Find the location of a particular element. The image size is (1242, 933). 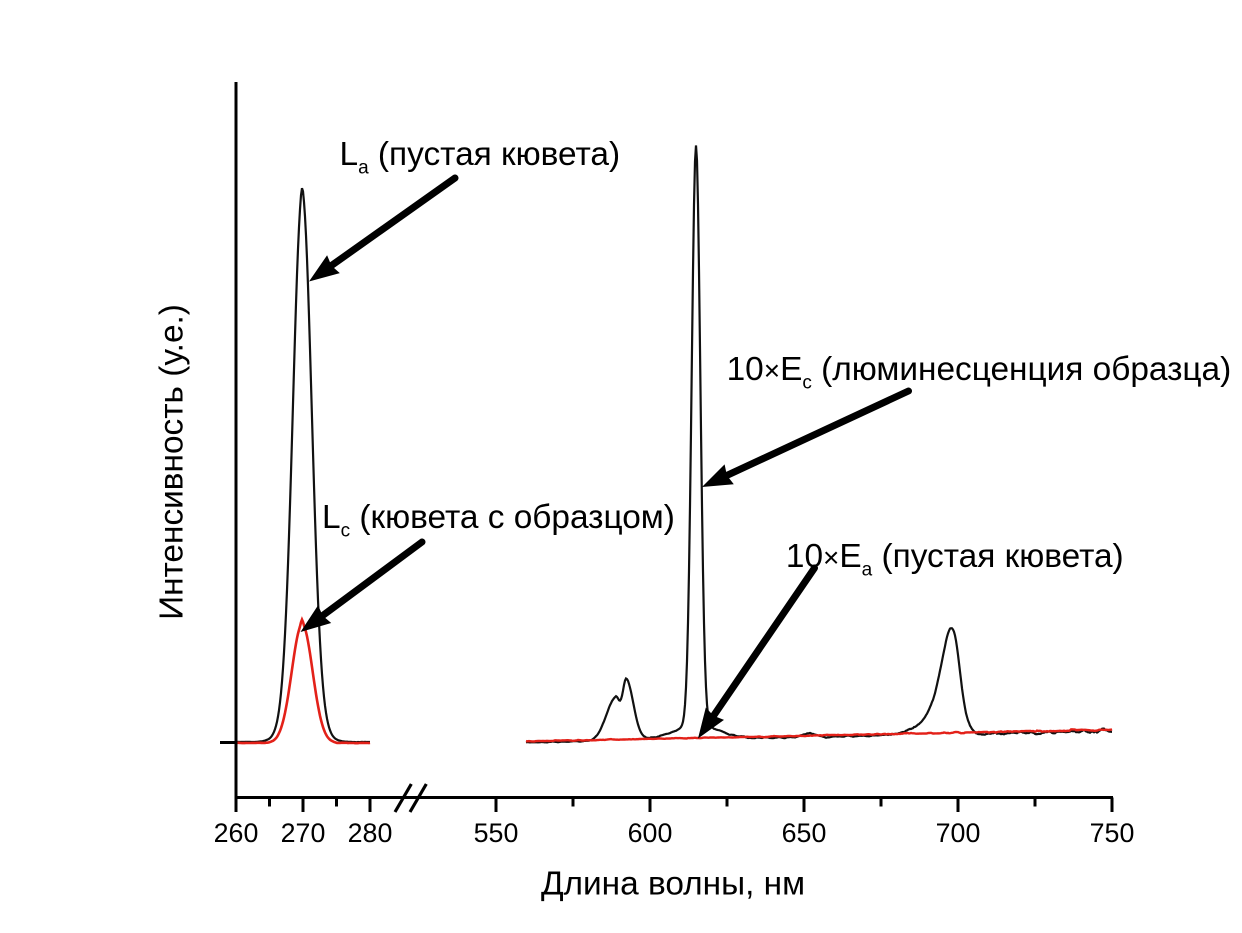

svg-text: 10×Ea (пустая кювета) is located at coordinates (955, 559).